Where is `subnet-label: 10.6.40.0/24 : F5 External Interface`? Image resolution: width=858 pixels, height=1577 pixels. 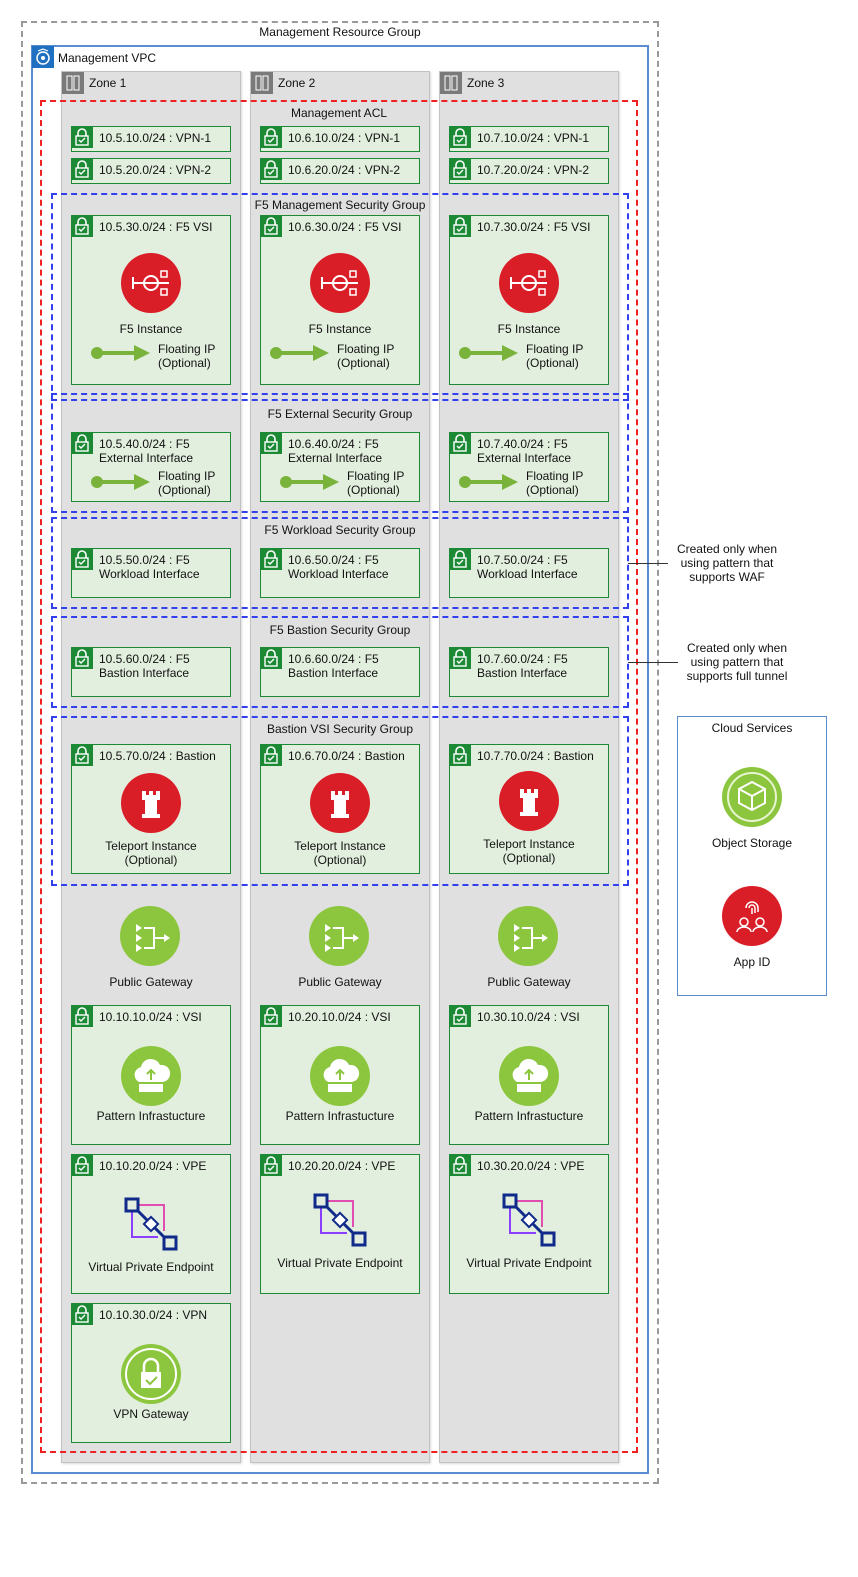
subnet-label: 10.6.40.0/24 : F5 External Interface is located at coordinates (335, 451).